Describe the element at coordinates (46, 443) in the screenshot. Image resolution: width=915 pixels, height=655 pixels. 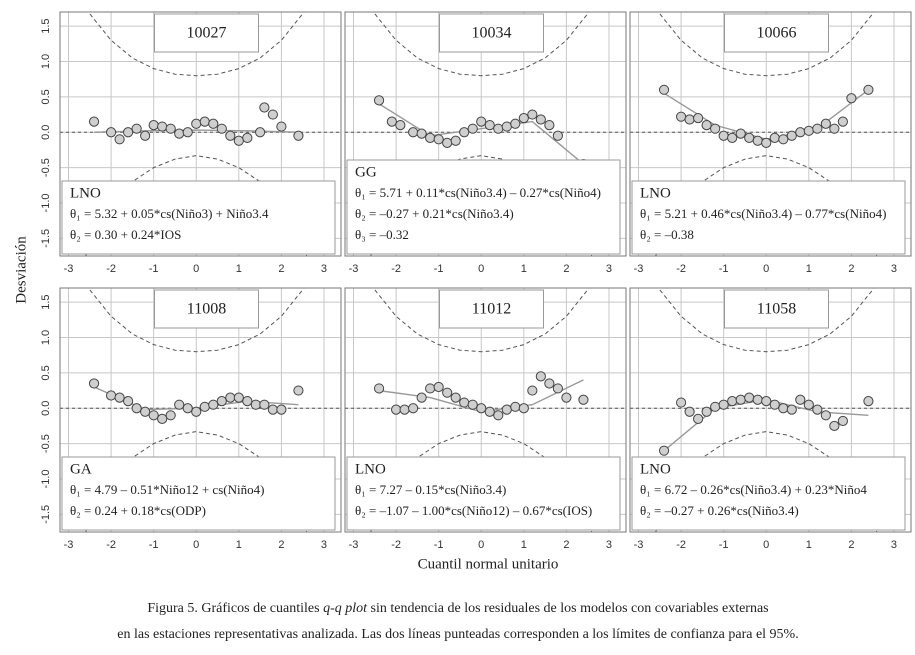
I see `y-tick-label: -0.5` at that location.